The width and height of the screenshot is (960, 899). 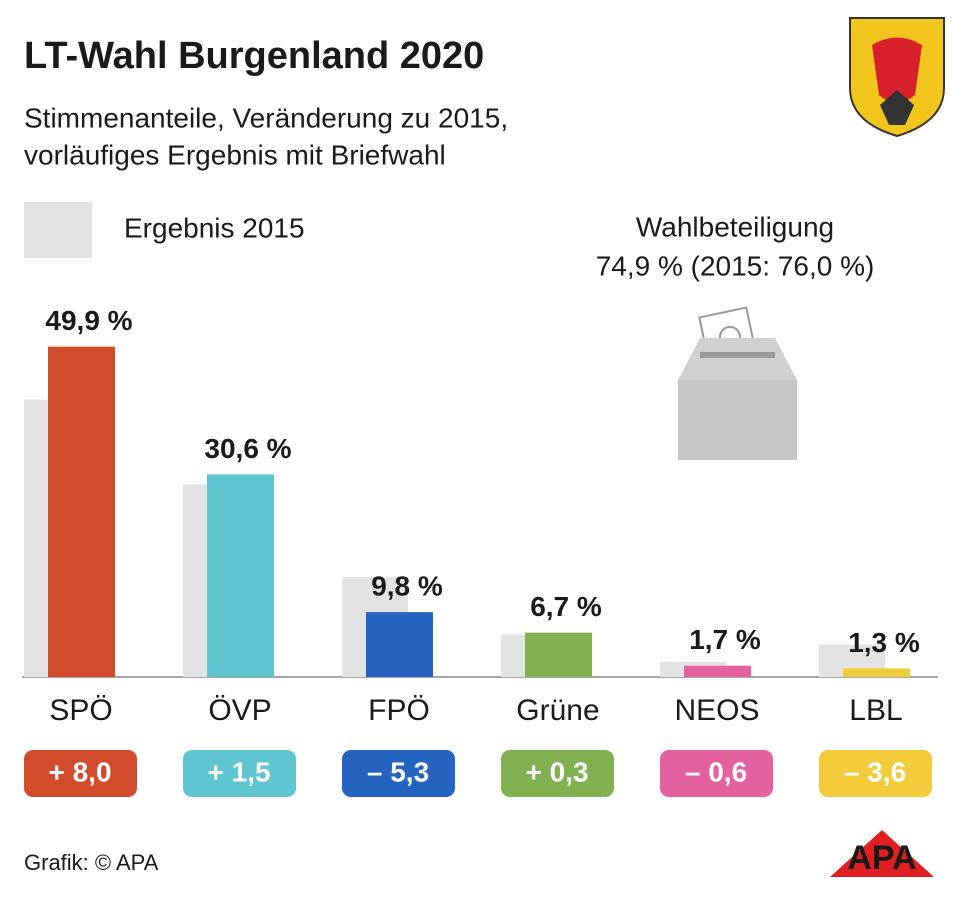 I want to click on turnout-value: 74,9 % (2015: 76,0 %), so click(x=735, y=265).